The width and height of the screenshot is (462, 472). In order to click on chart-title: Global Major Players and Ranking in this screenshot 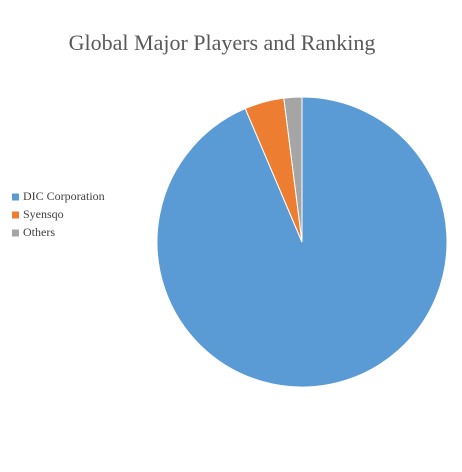, I will do `click(222, 42)`.